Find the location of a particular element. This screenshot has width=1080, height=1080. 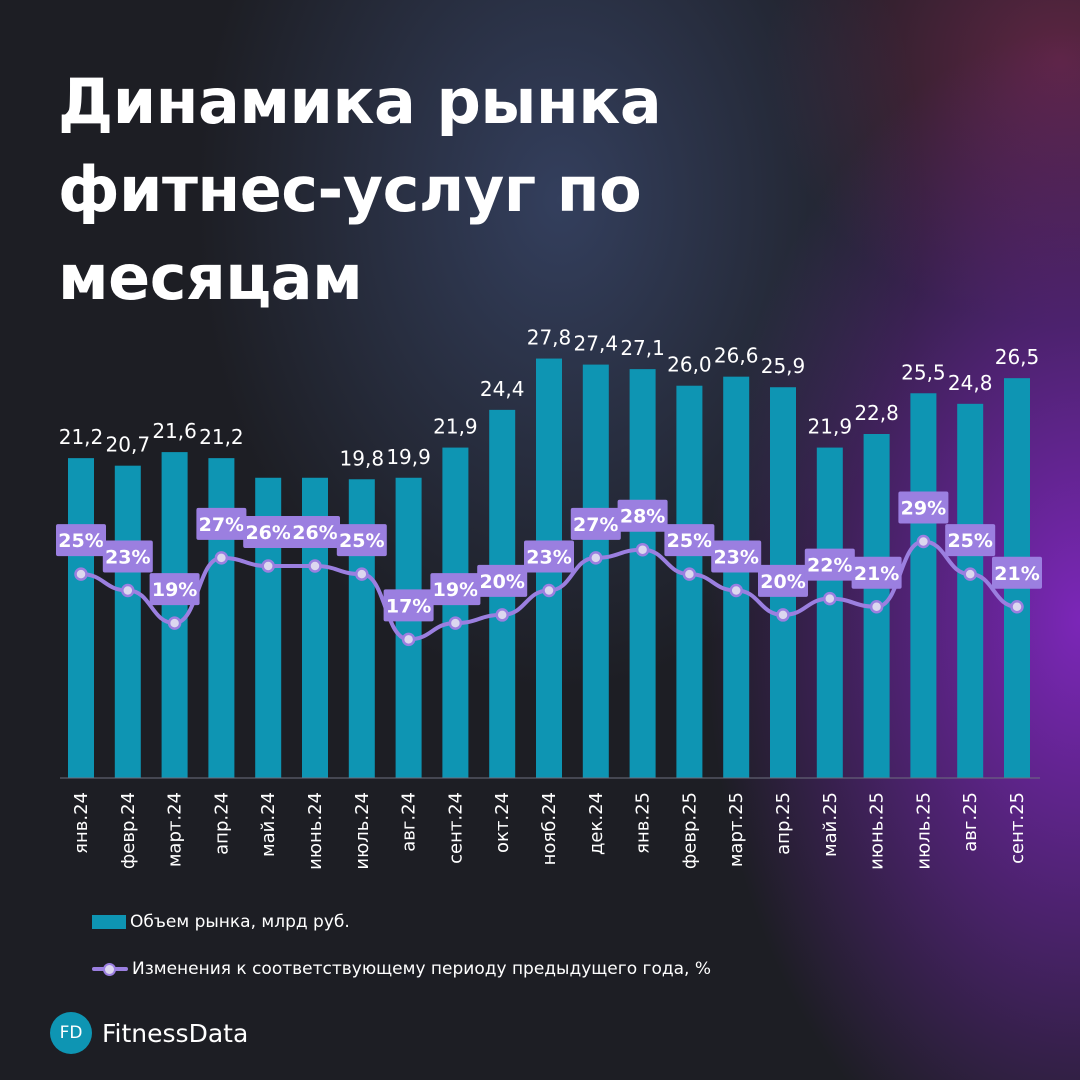

legend-line-swatch is located at coordinates (110, 969).